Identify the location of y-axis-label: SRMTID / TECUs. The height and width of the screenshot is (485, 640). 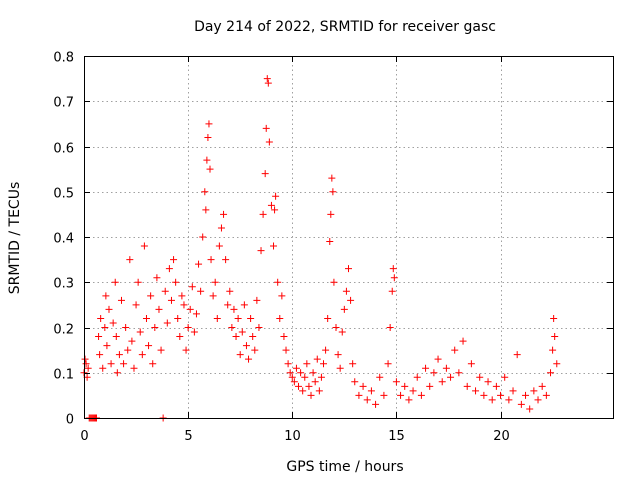
(15, 238).